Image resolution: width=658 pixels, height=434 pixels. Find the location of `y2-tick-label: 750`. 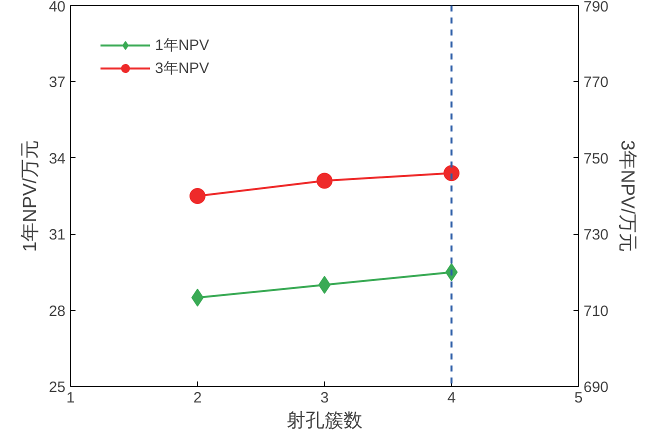

y2-tick-label: 750 is located at coordinates (596, 159).